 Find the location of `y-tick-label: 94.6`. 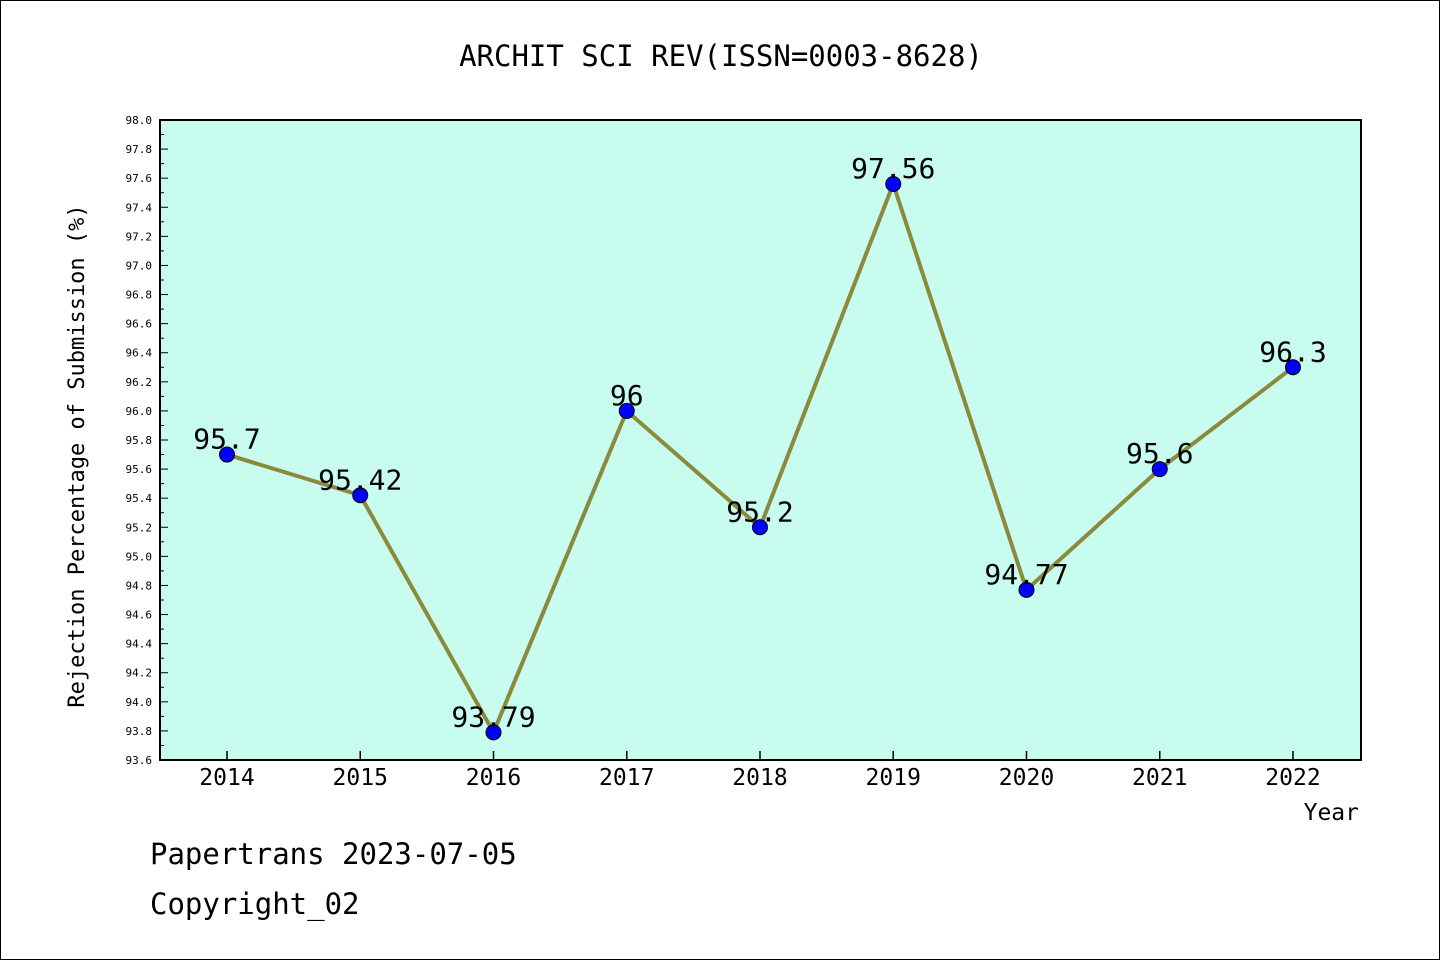

y-tick-label: 94.6 is located at coordinates (139, 615).